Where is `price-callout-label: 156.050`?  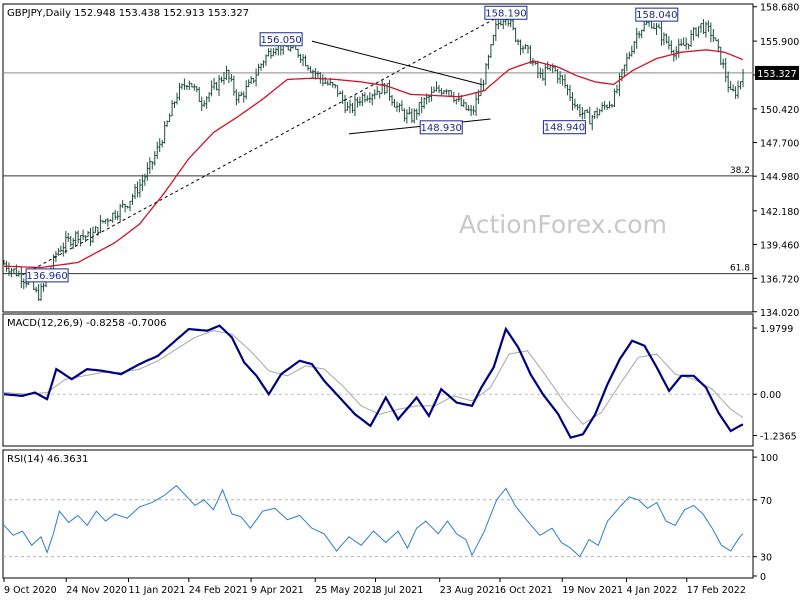
price-callout-label: 156.050 is located at coordinates (280, 40).